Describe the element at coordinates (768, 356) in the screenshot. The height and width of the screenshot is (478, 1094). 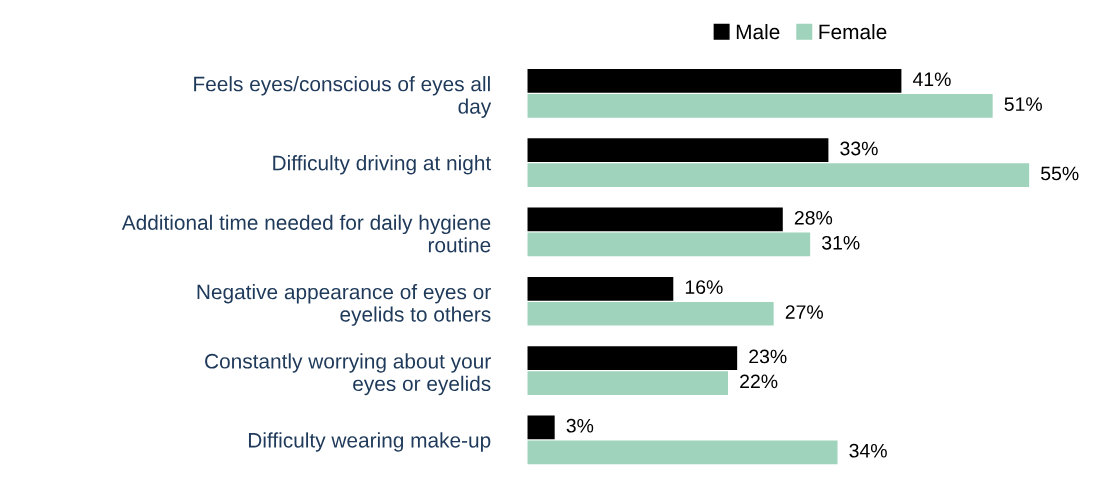
I see `data-label: 23%` at that location.